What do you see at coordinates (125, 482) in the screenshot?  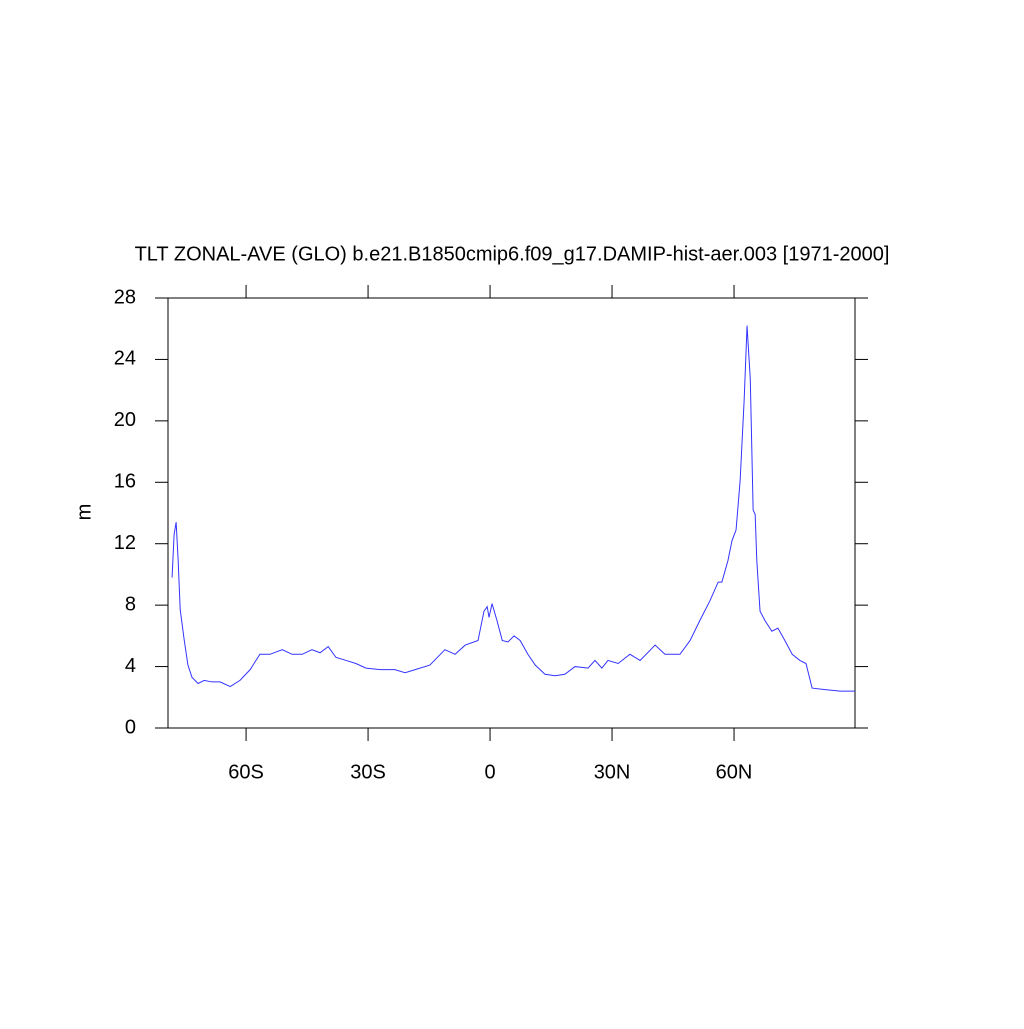 I see `y-tick-label: 16` at bounding box center [125, 482].